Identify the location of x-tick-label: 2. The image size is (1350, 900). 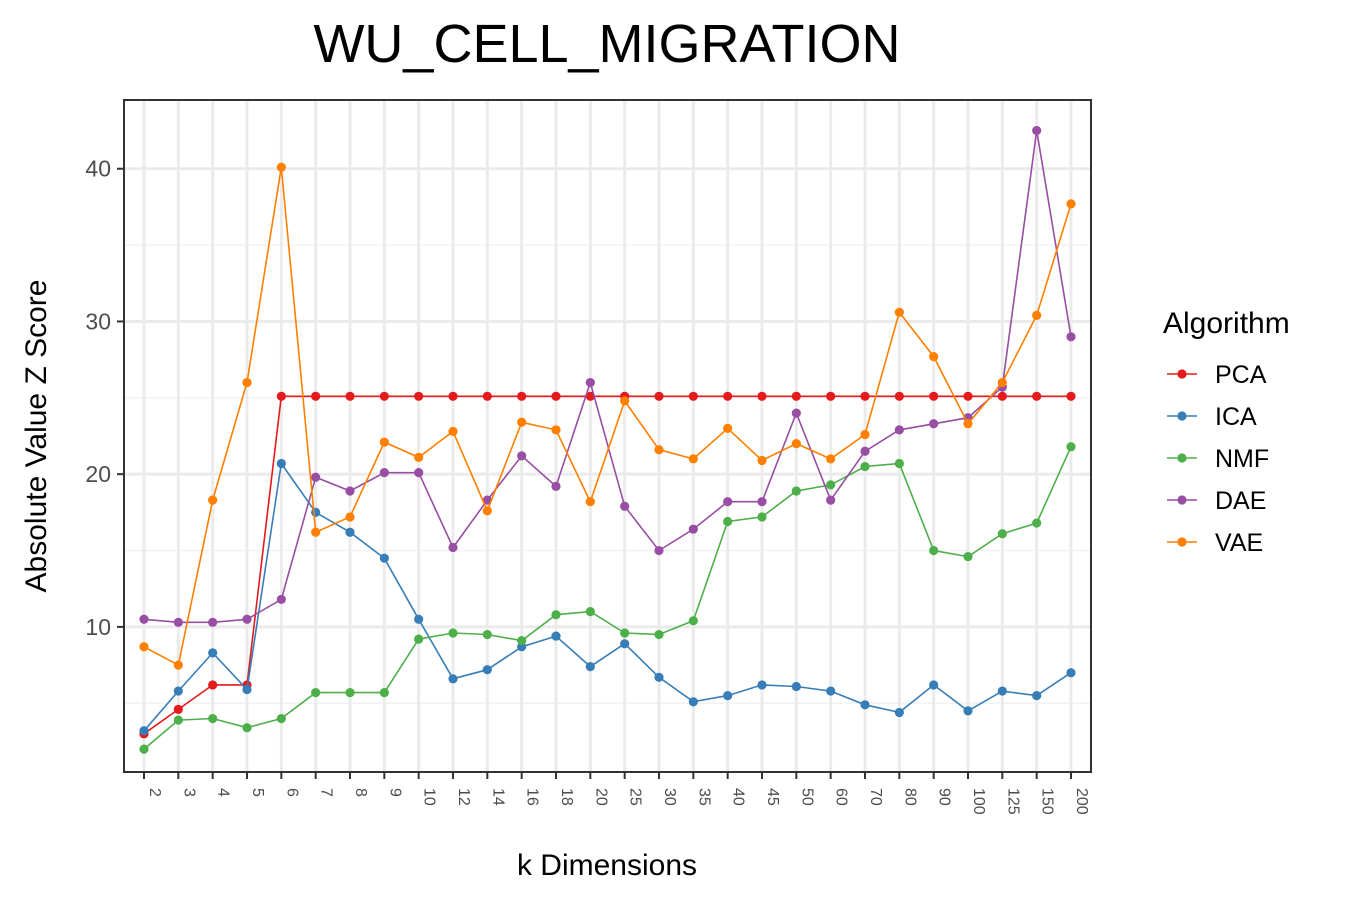
(154, 792).